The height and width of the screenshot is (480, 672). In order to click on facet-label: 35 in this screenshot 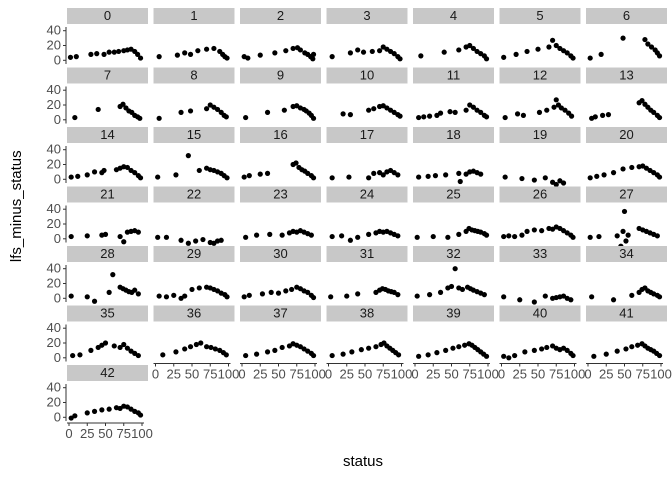, I will do `click(107, 313)`.